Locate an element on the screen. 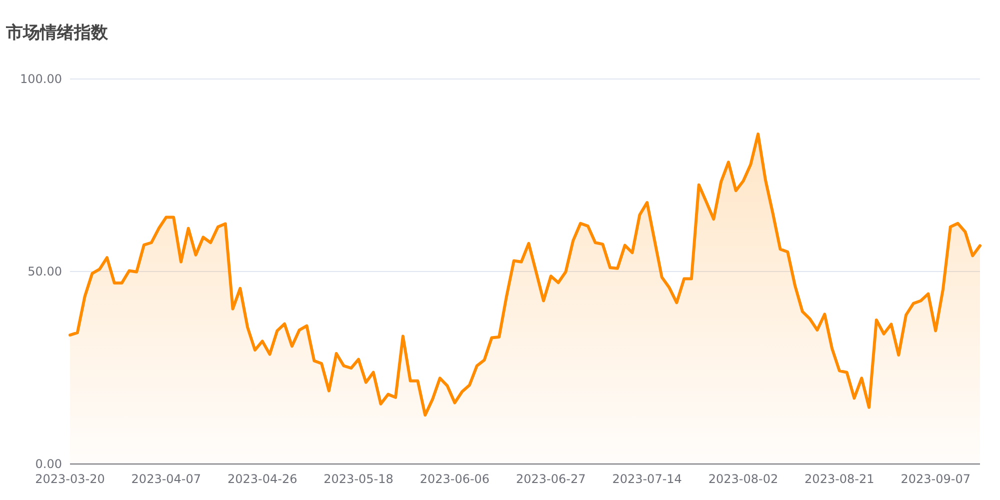 Image resolution: width=1000 pixels, height=500 pixels. x-tick-label: 2023-07-14 is located at coordinates (647, 479).